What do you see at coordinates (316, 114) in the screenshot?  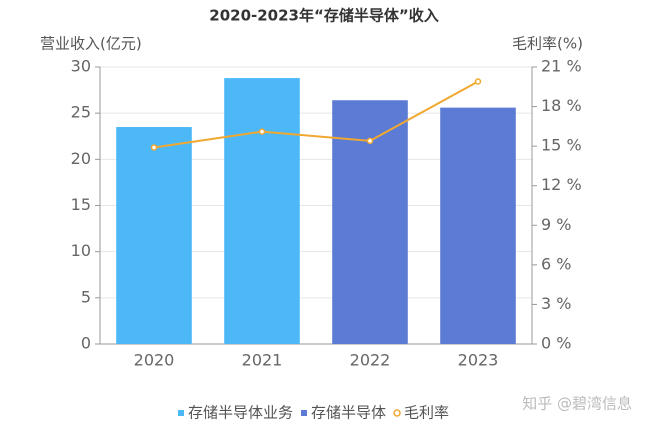 I see `line` at bounding box center [316, 114].